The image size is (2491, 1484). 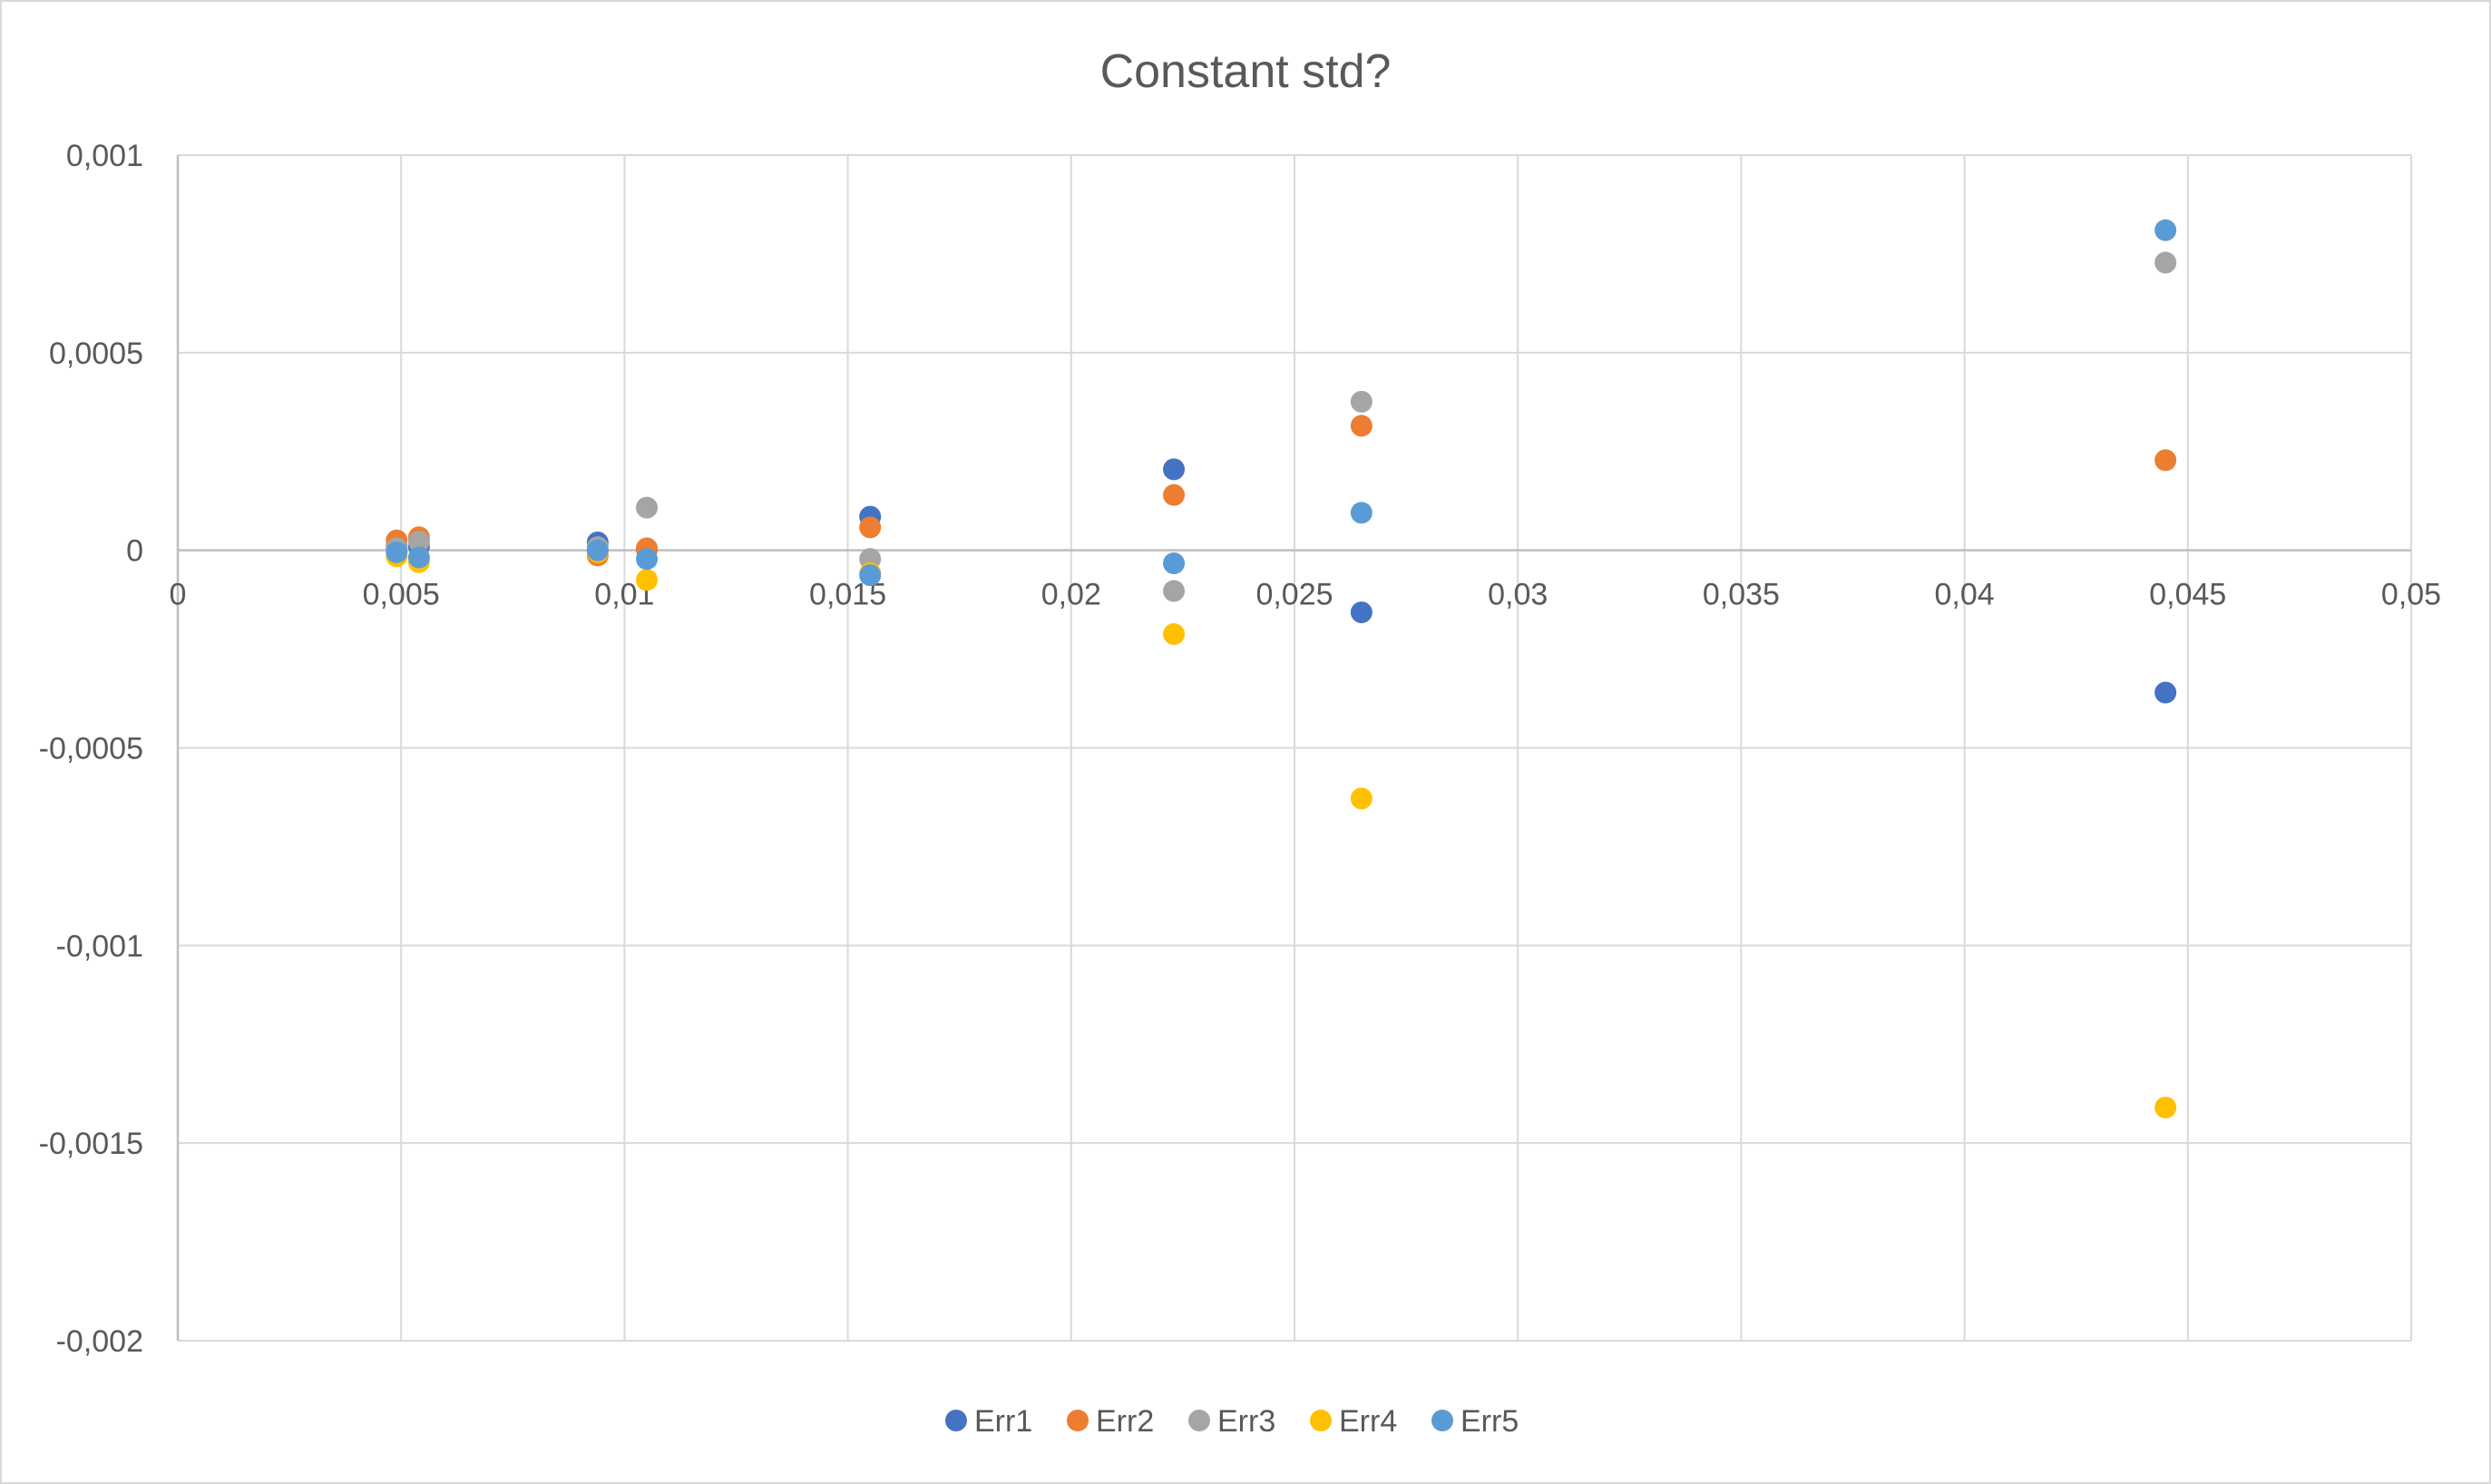 I want to click on x-tick-label: 0,005, so click(x=402, y=595).